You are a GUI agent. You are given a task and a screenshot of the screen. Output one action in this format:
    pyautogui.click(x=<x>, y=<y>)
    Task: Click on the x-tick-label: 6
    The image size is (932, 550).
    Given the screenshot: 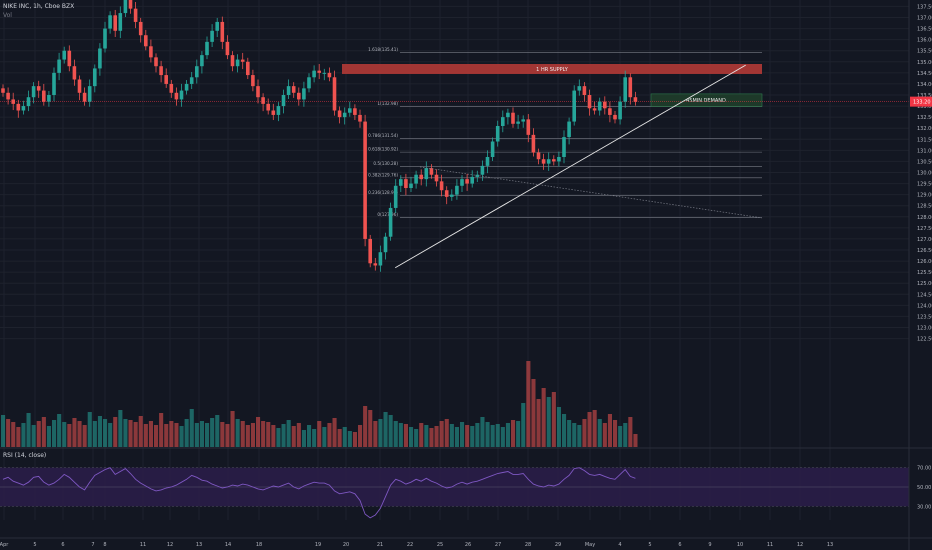 What is the action you would take?
    pyautogui.click(x=62, y=545)
    